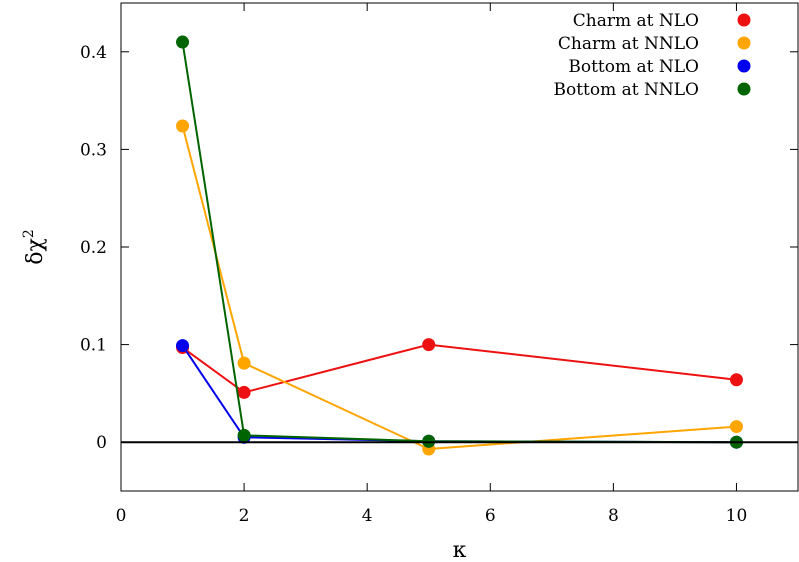  I want to click on y-tick-label: 0.1, so click(93, 346).